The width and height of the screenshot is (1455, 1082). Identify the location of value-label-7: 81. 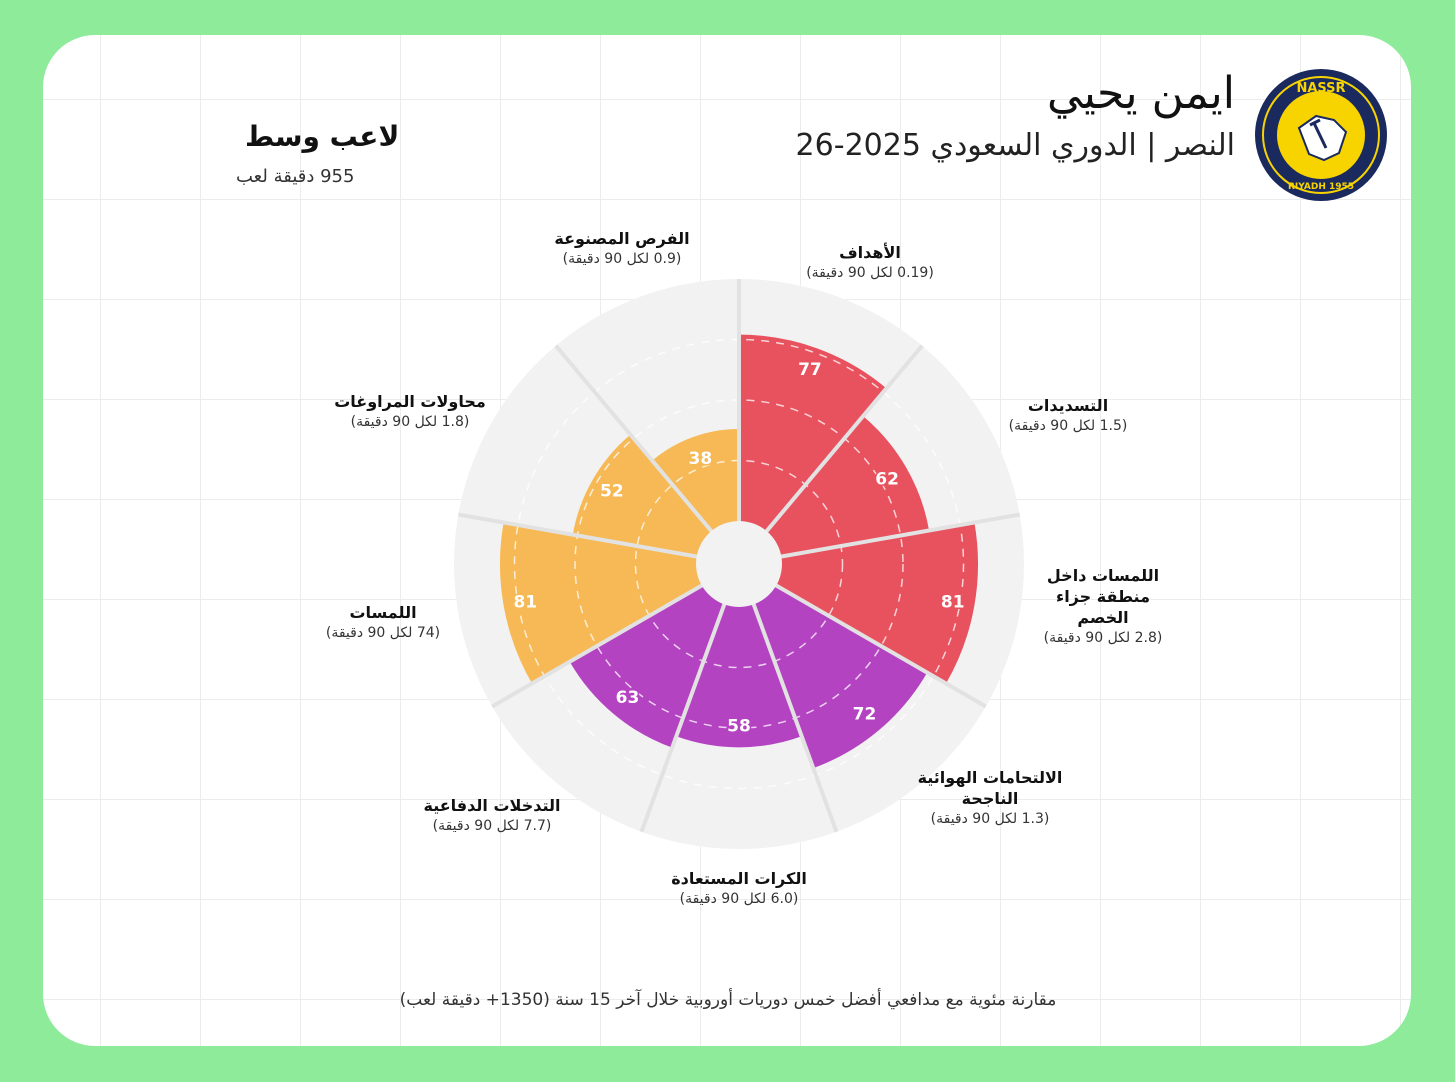
(525, 603).